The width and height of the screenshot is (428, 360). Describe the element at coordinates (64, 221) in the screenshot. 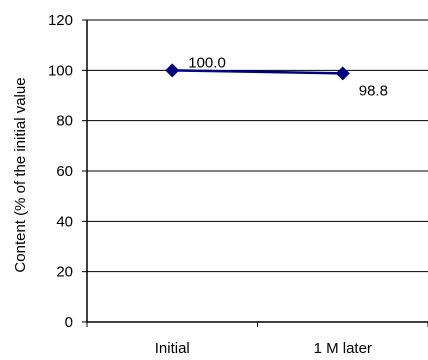

I see `y-tick-label: 40` at that location.